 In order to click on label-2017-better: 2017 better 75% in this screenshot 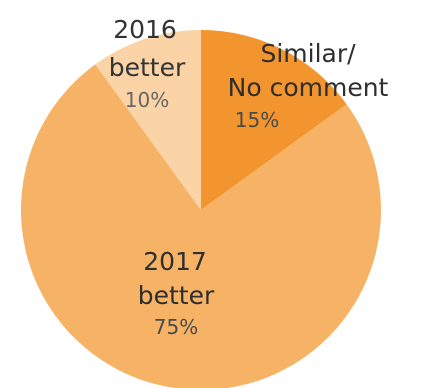, I will do `click(176, 293)`.